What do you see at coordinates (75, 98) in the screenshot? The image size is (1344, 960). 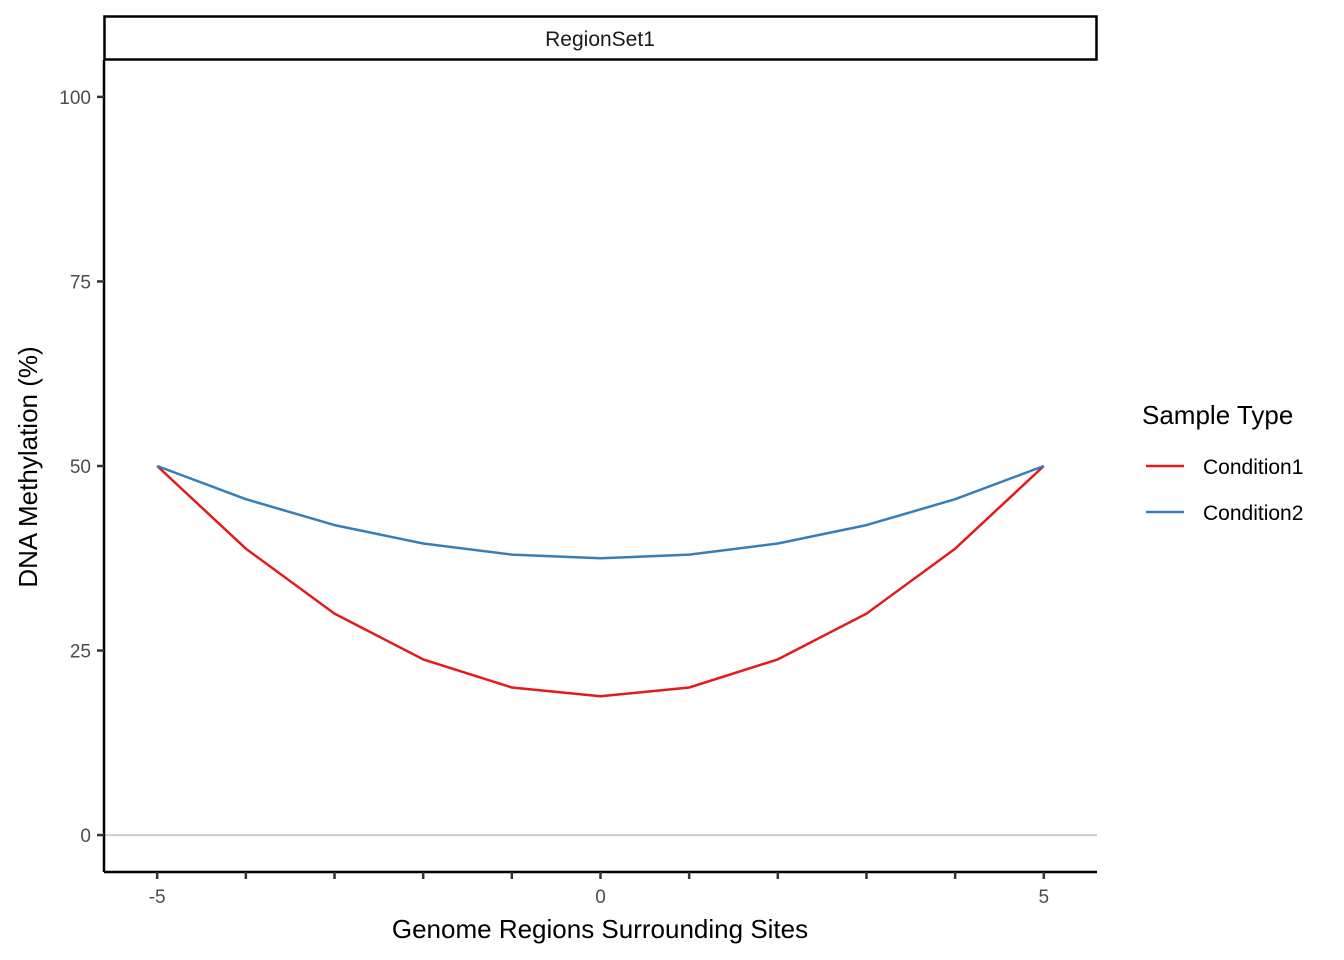 I see `y-tick-label: 100` at bounding box center [75, 98].